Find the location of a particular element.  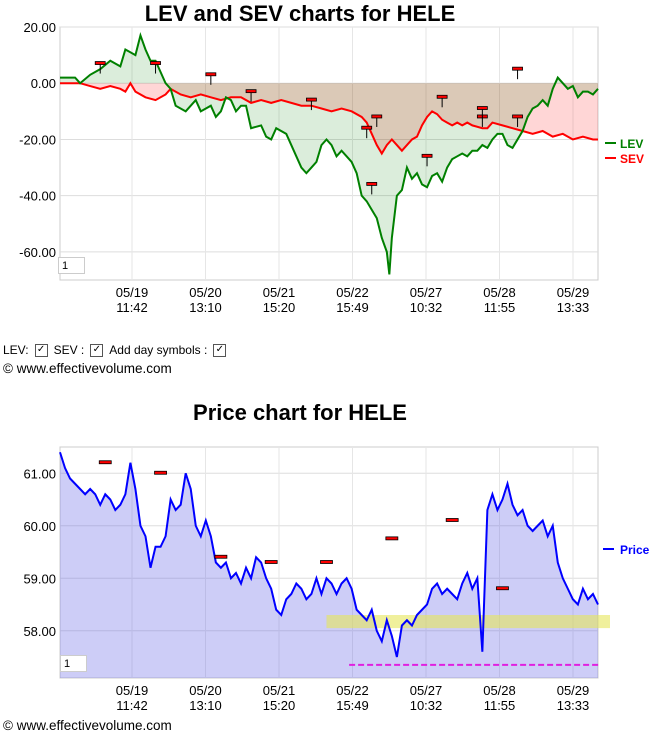

price-x-tick-time: 11:42 is located at coordinates (132, 705).